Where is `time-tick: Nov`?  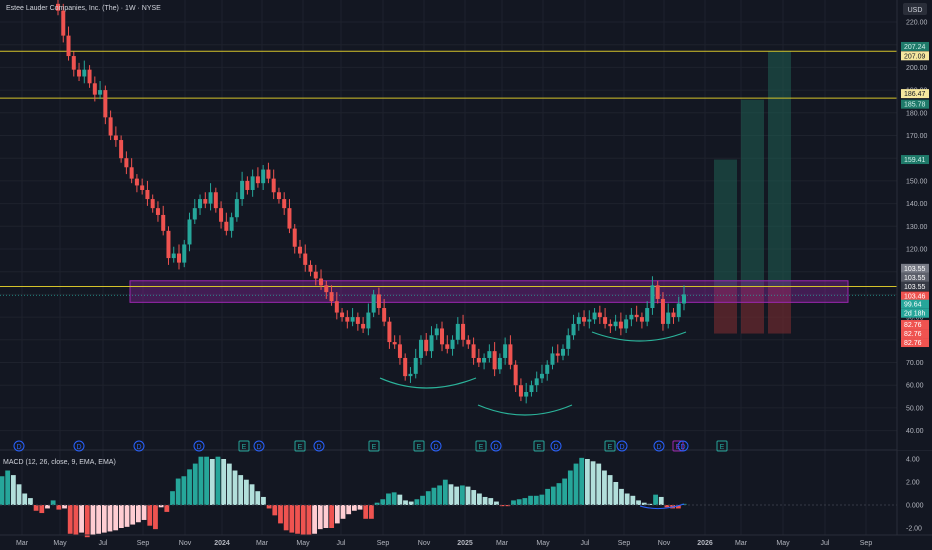
time-tick: Nov is located at coordinates (424, 543).